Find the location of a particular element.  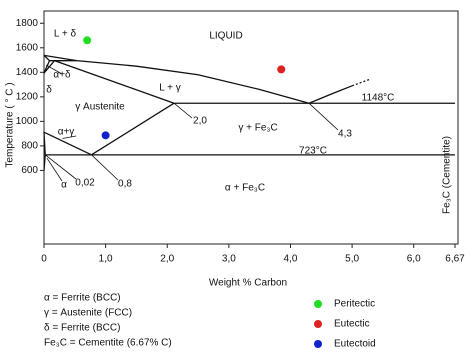

legend-label: Eutectic is located at coordinates (352, 324).